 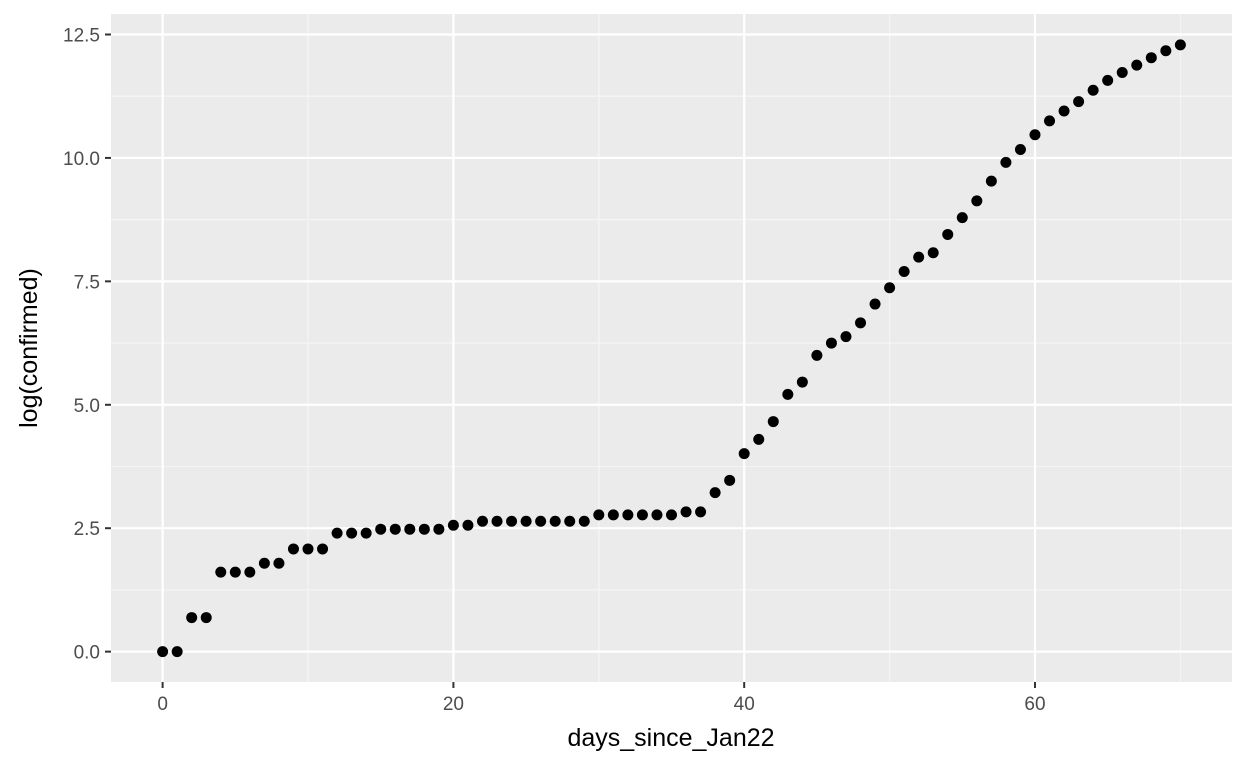 I want to click on y-tick-label: 12.5, so click(x=81, y=35).